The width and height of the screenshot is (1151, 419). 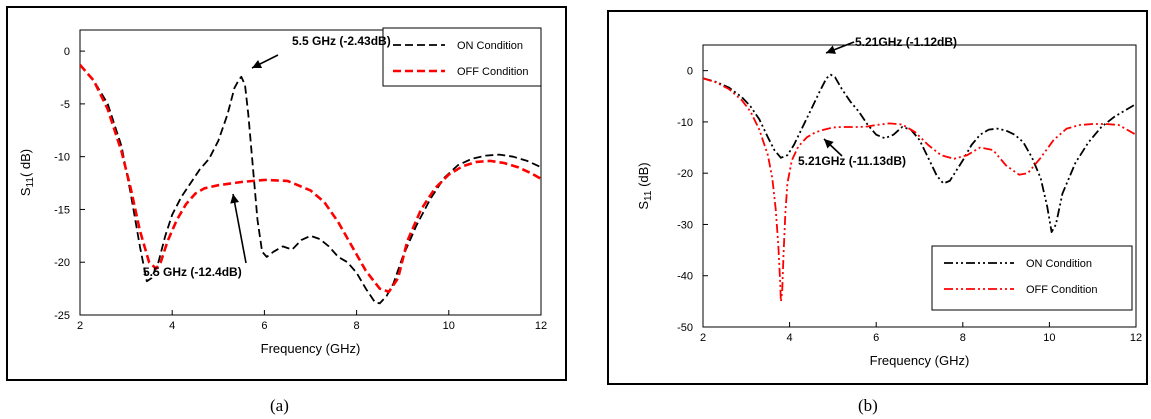 I want to click on y-tick-label: -30, so click(x=685, y=225).